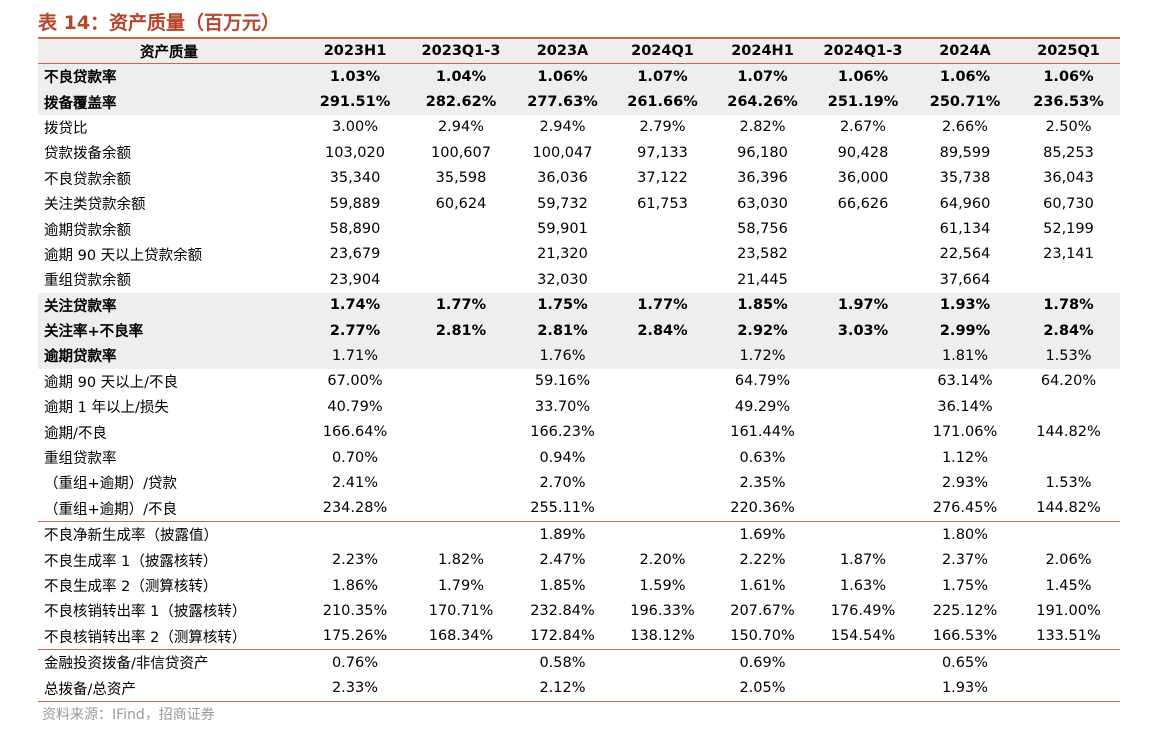 The height and width of the screenshot is (737, 1149). Describe the element at coordinates (863, 560) in the screenshot. I see `table-cell: 1.87%` at that location.